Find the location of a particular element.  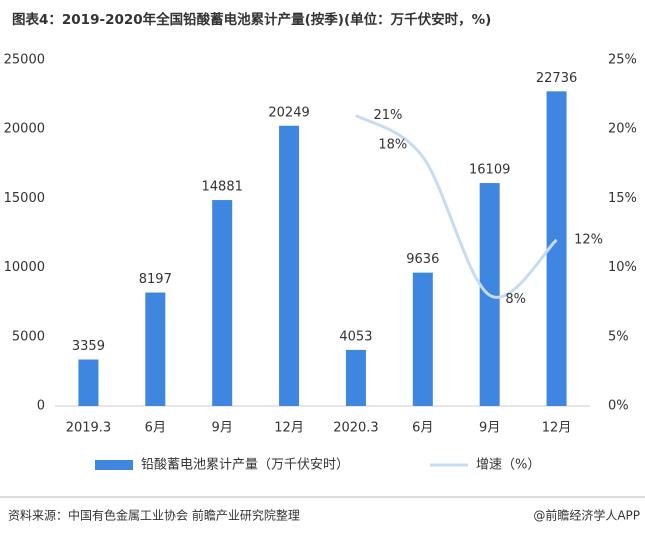

legend-label: 增速（%） is located at coordinates (508, 465).